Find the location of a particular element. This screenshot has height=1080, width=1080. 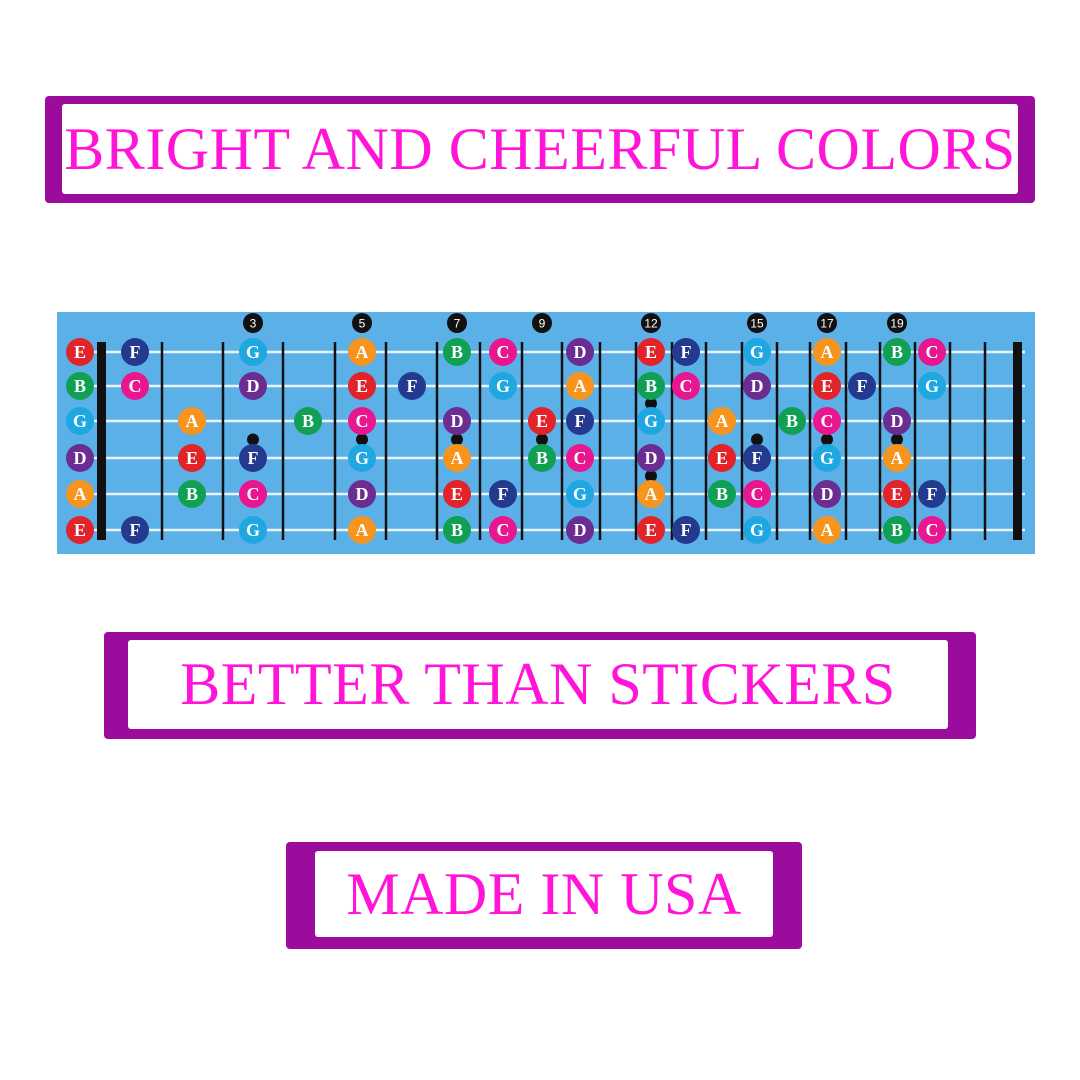

fret-number-label: 17 is located at coordinates (827, 324).